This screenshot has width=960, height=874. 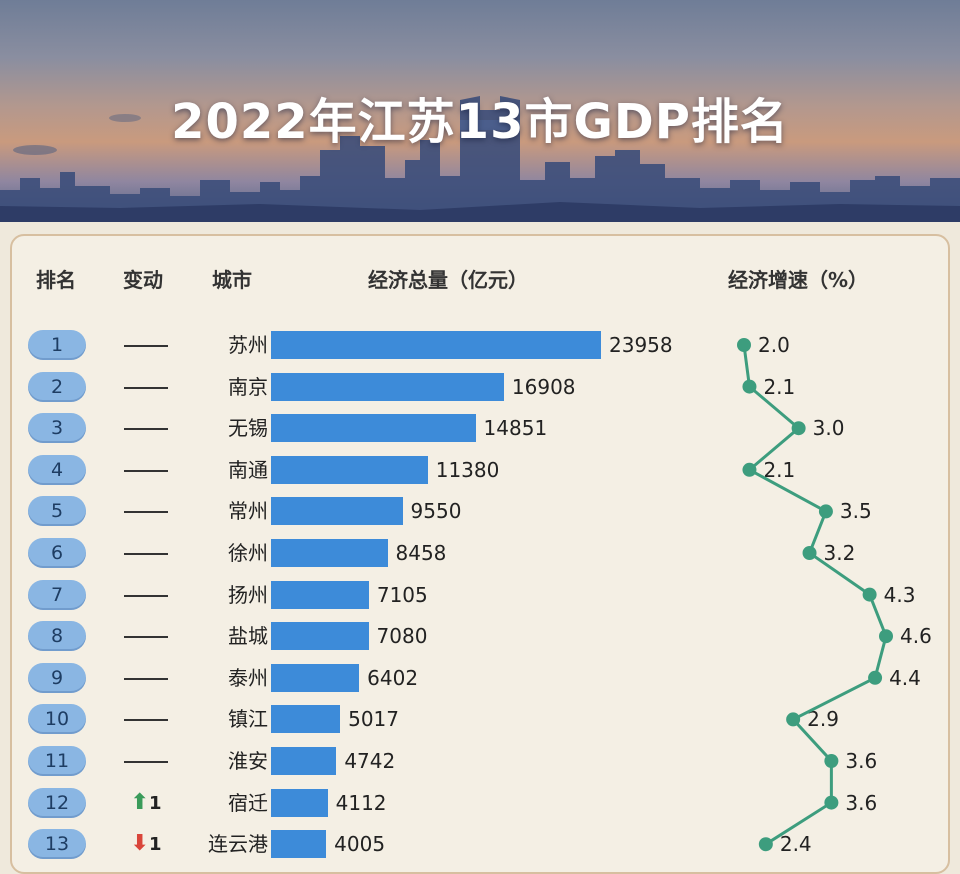 I want to click on header-gdp: 经济总量（亿元）, so click(x=448, y=280).